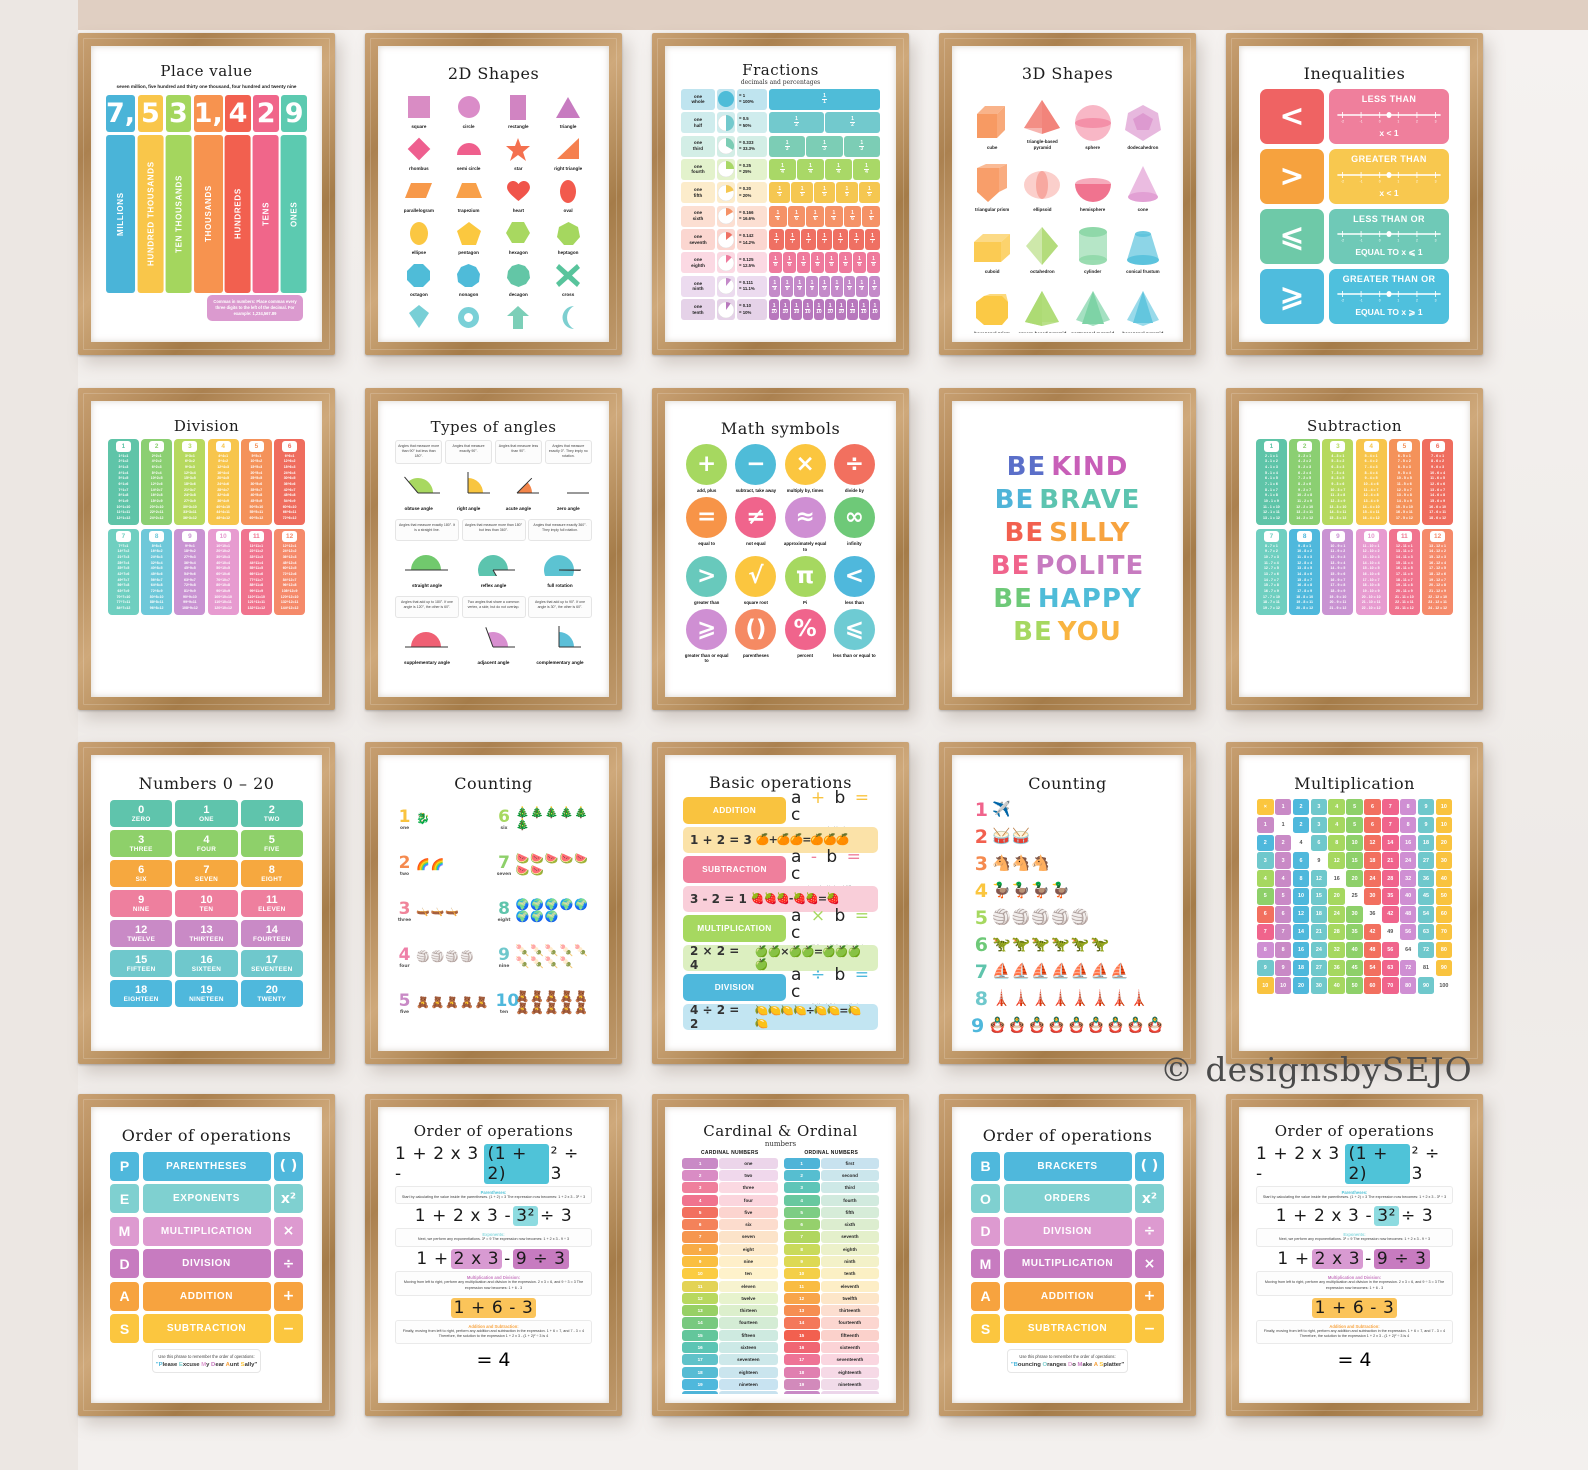 The height and width of the screenshot is (1470, 1588). Describe the element at coordinates (271, 933) in the screenshot. I see `number-card: 14 FOURTEEN` at that location.